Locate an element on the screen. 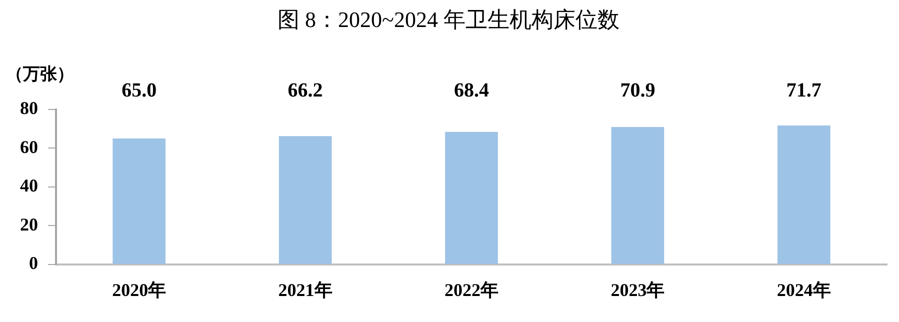 The height and width of the screenshot is (322, 899). y-tick-label: 0 is located at coordinates (33, 263).